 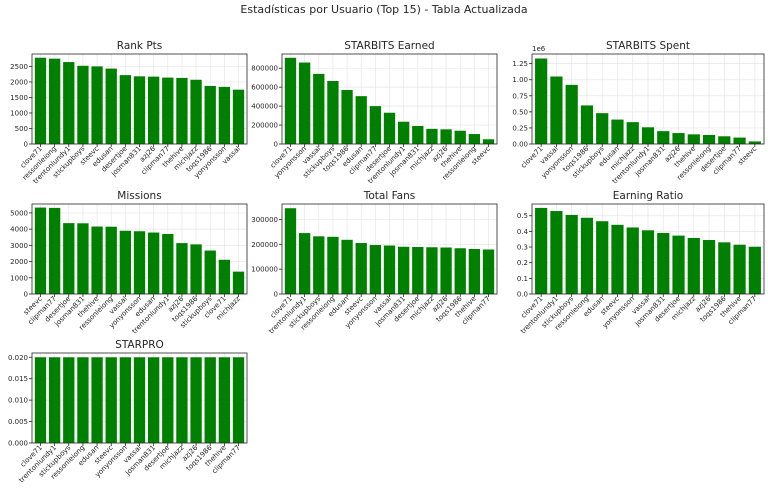 I want to click on y-tick-label: 0.015, so click(x=18, y=379).